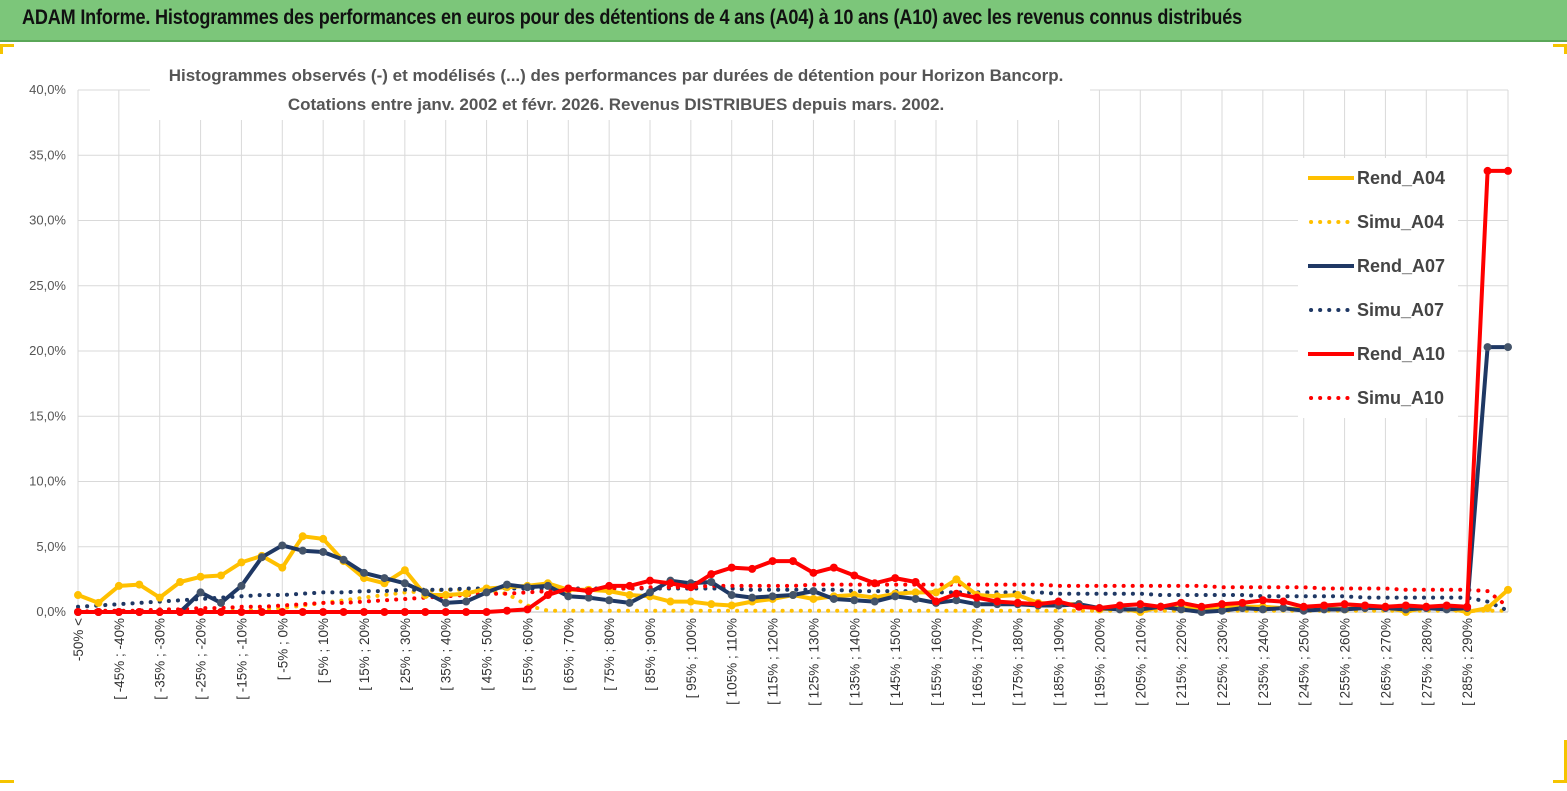 The image size is (1567, 791). What do you see at coordinates (1400, 398) in the screenshot?
I see `legend-label-simu-a10: Simu_A10` at bounding box center [1400, 398].